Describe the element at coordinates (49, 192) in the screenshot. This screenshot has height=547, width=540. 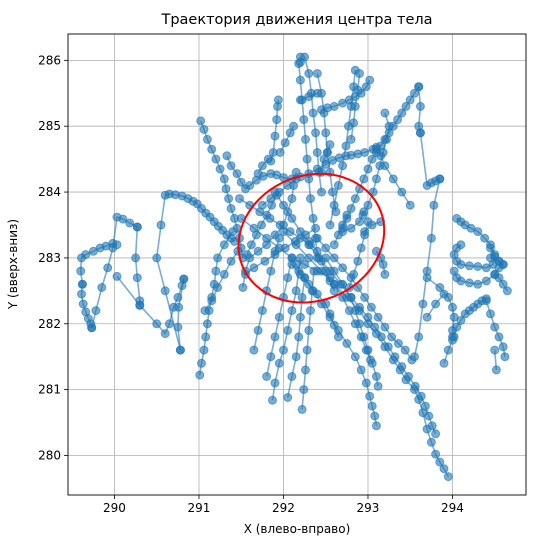
I see `y-tick-label: 284` at that location.